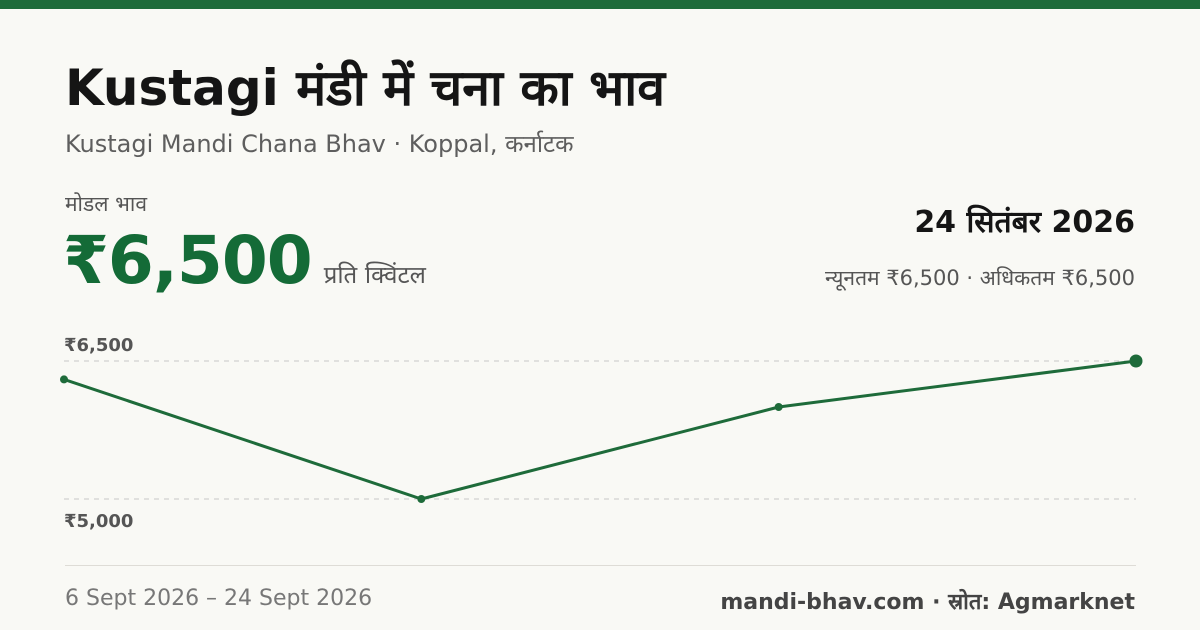 The height and width of the screenshot is (630, 1200). What do you see at coordinates (600, 565) in the screenshot?
I see `footer-divider` at bounding box center [600, 565].